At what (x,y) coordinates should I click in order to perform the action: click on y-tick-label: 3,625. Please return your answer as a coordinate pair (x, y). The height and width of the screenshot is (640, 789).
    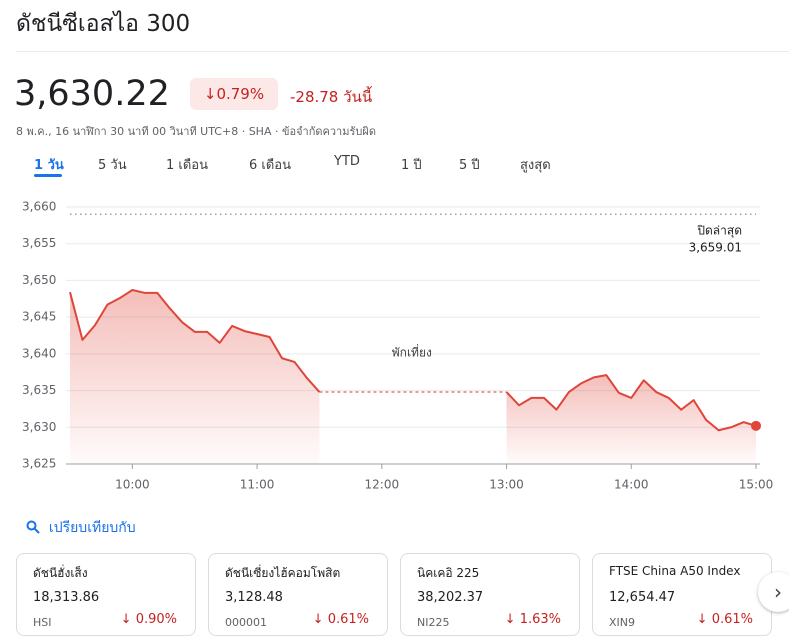
    Looking at the image, I should click on (39, 464).